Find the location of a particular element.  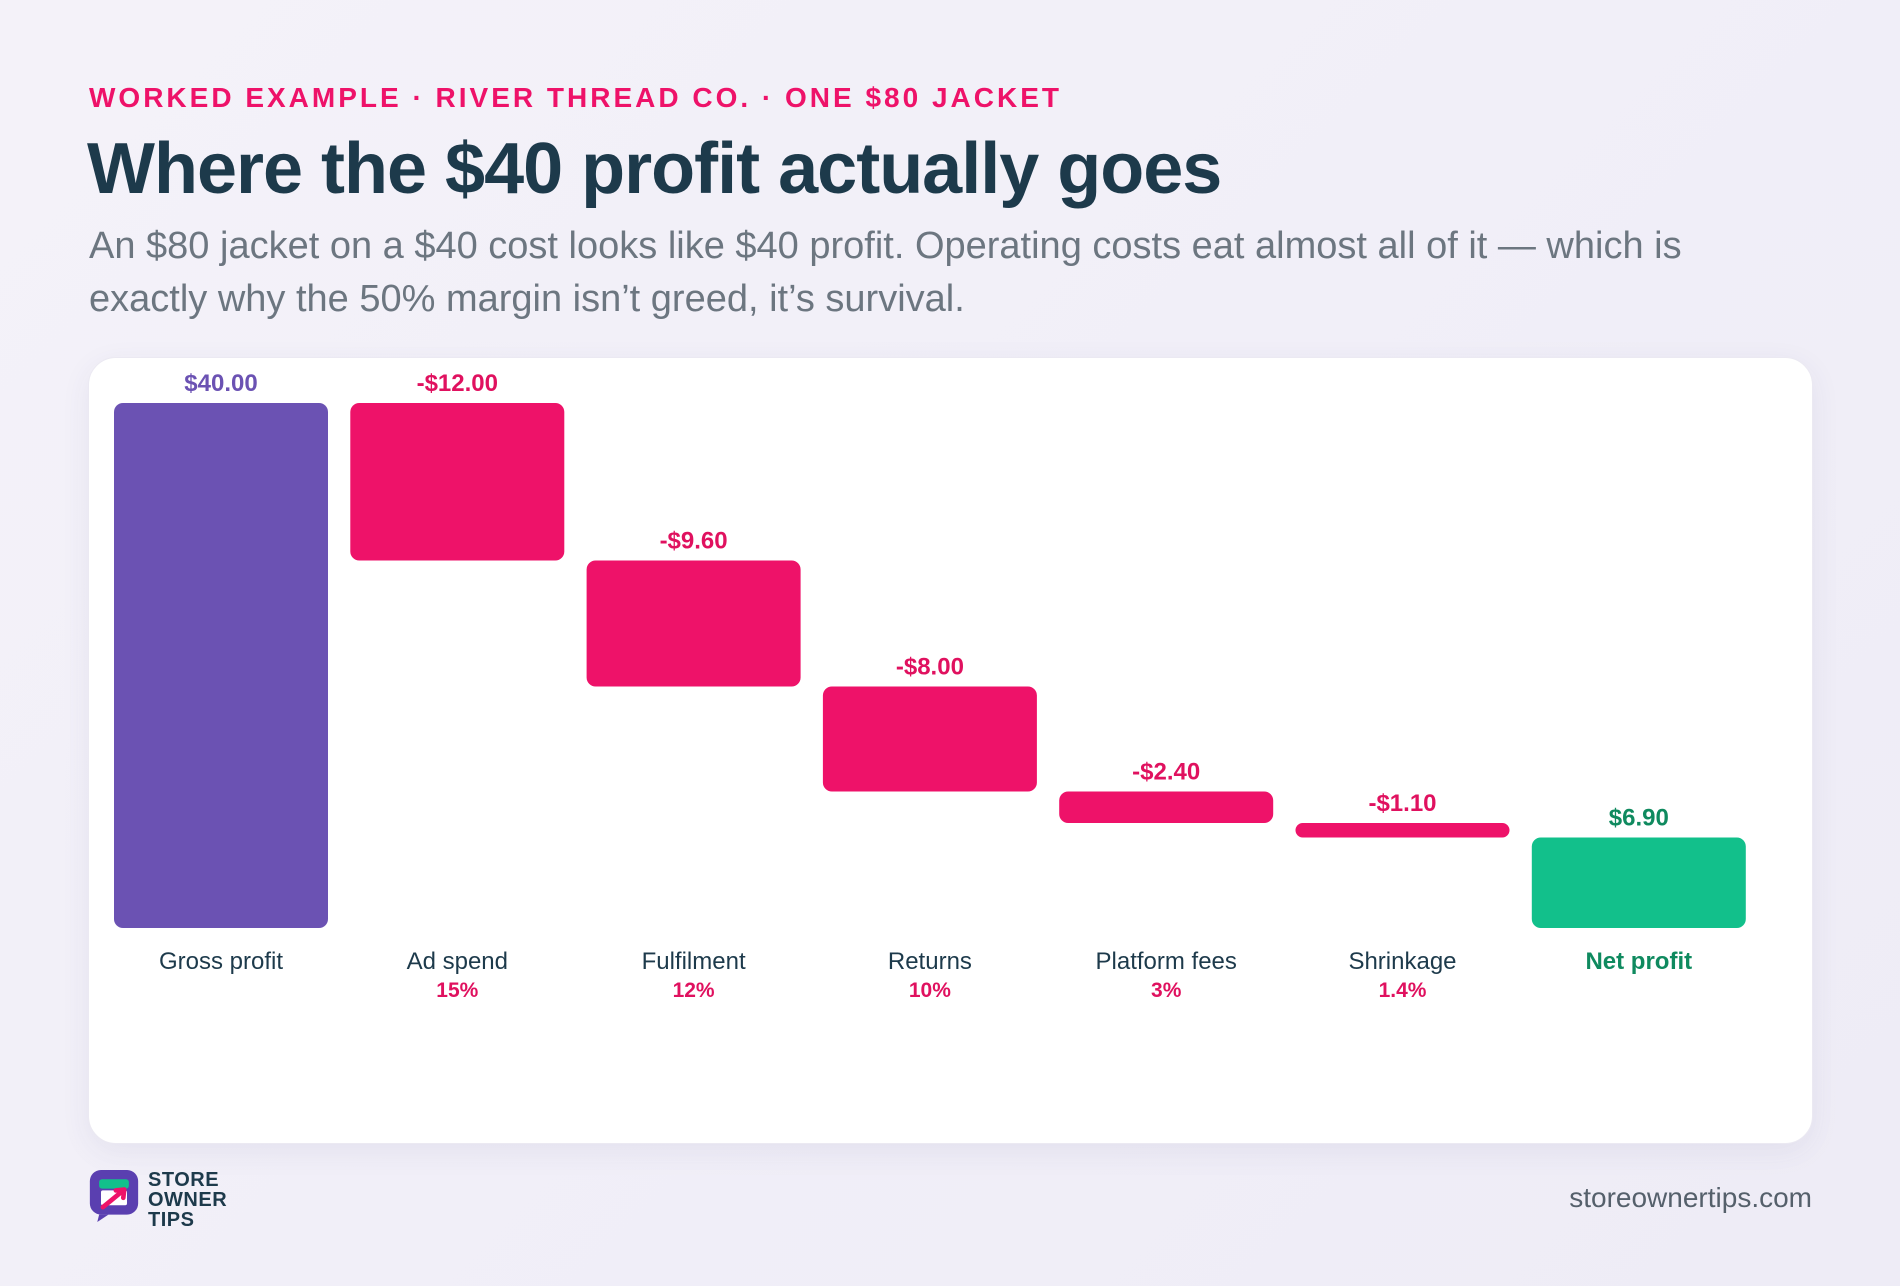

brand-wordmark: STORE OWNER TIPS is located at coordinates (187, 1200).